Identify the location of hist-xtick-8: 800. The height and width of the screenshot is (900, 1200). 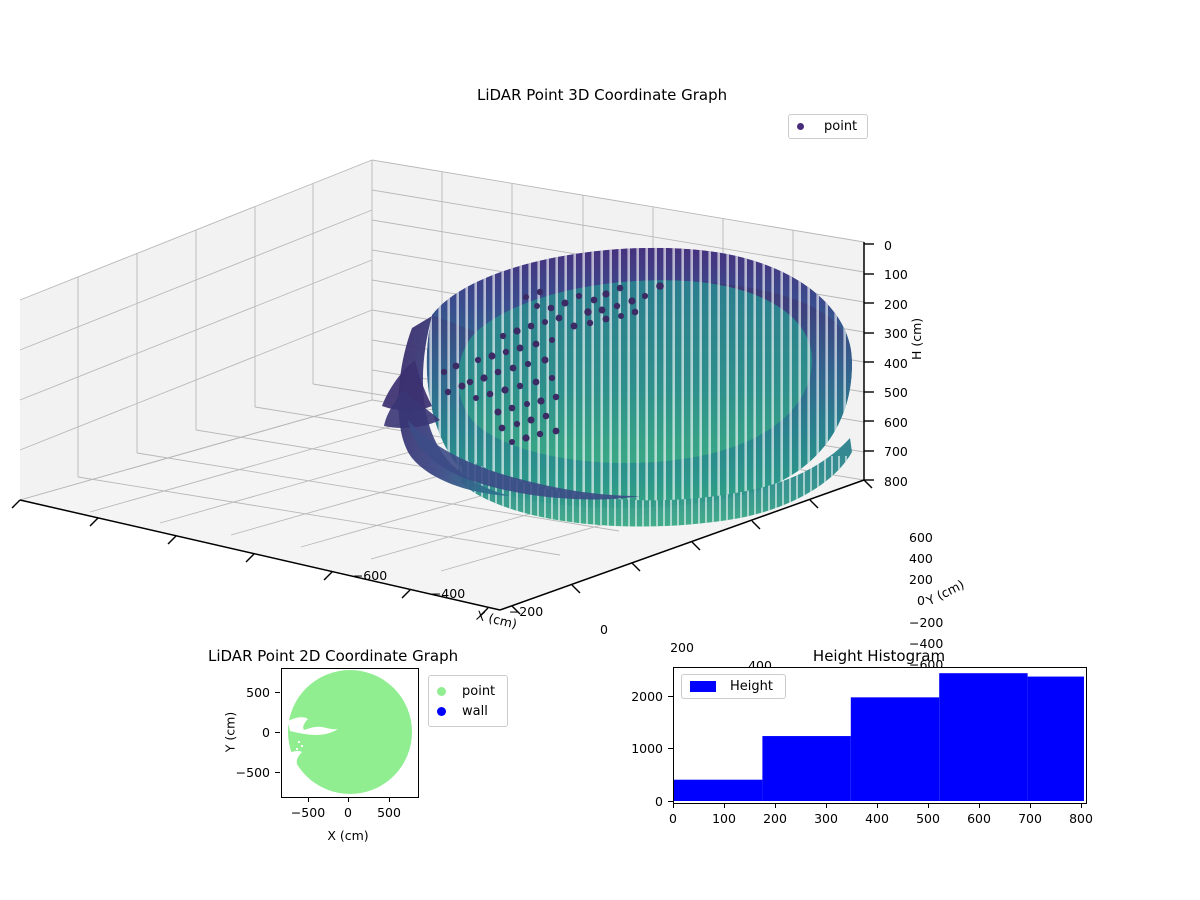
(1081, 818).